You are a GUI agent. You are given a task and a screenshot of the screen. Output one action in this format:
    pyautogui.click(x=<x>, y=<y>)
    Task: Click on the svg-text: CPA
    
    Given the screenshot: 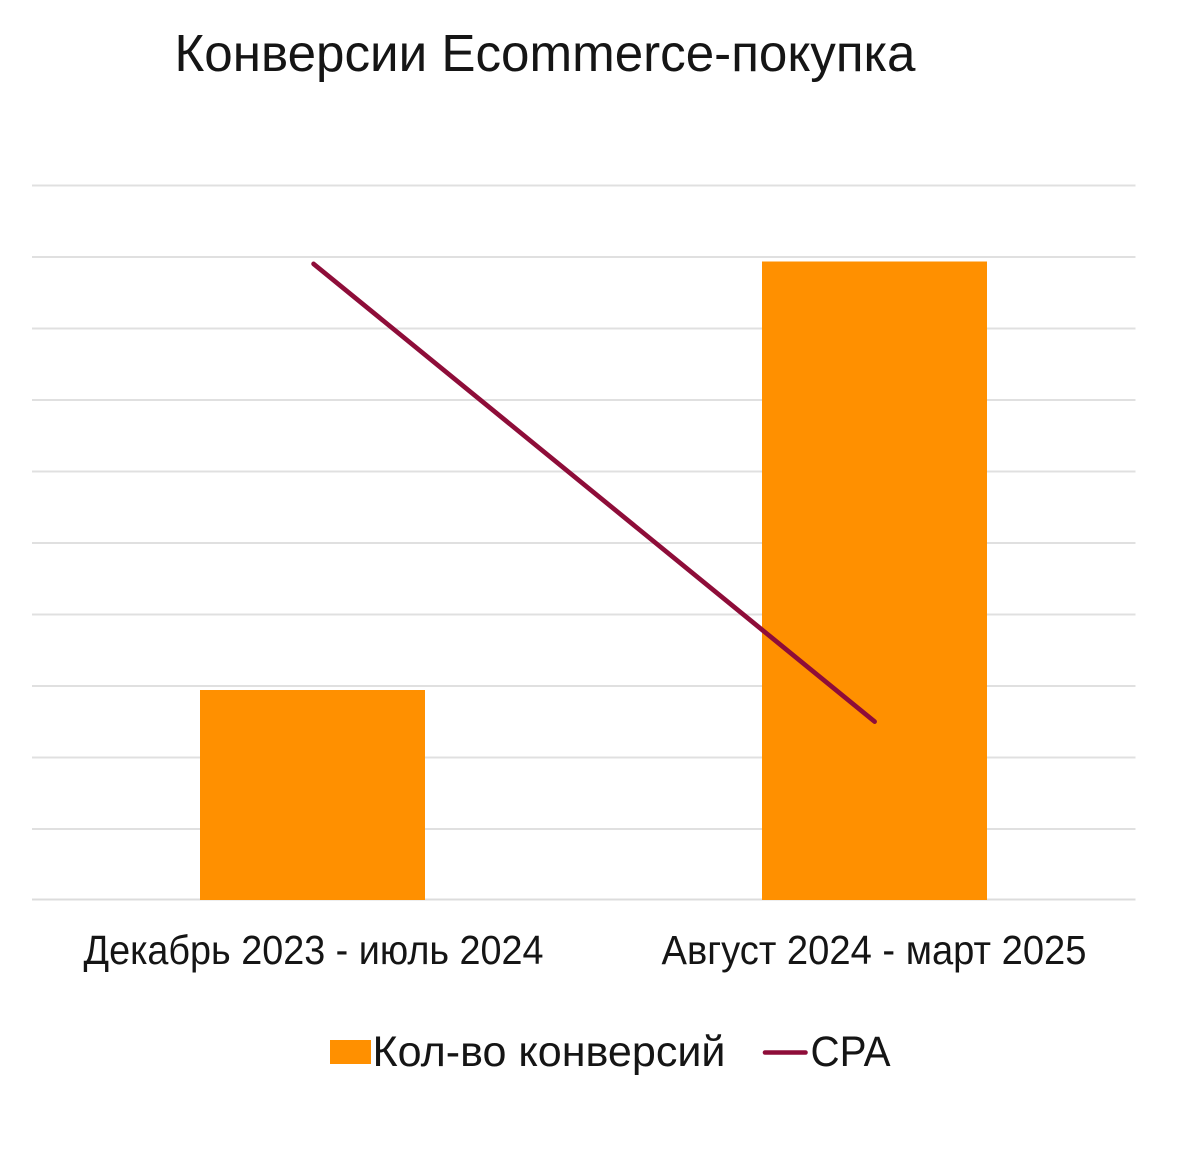 What is the action you would take?
    pyautogui.click(x=851, y=1052)
    